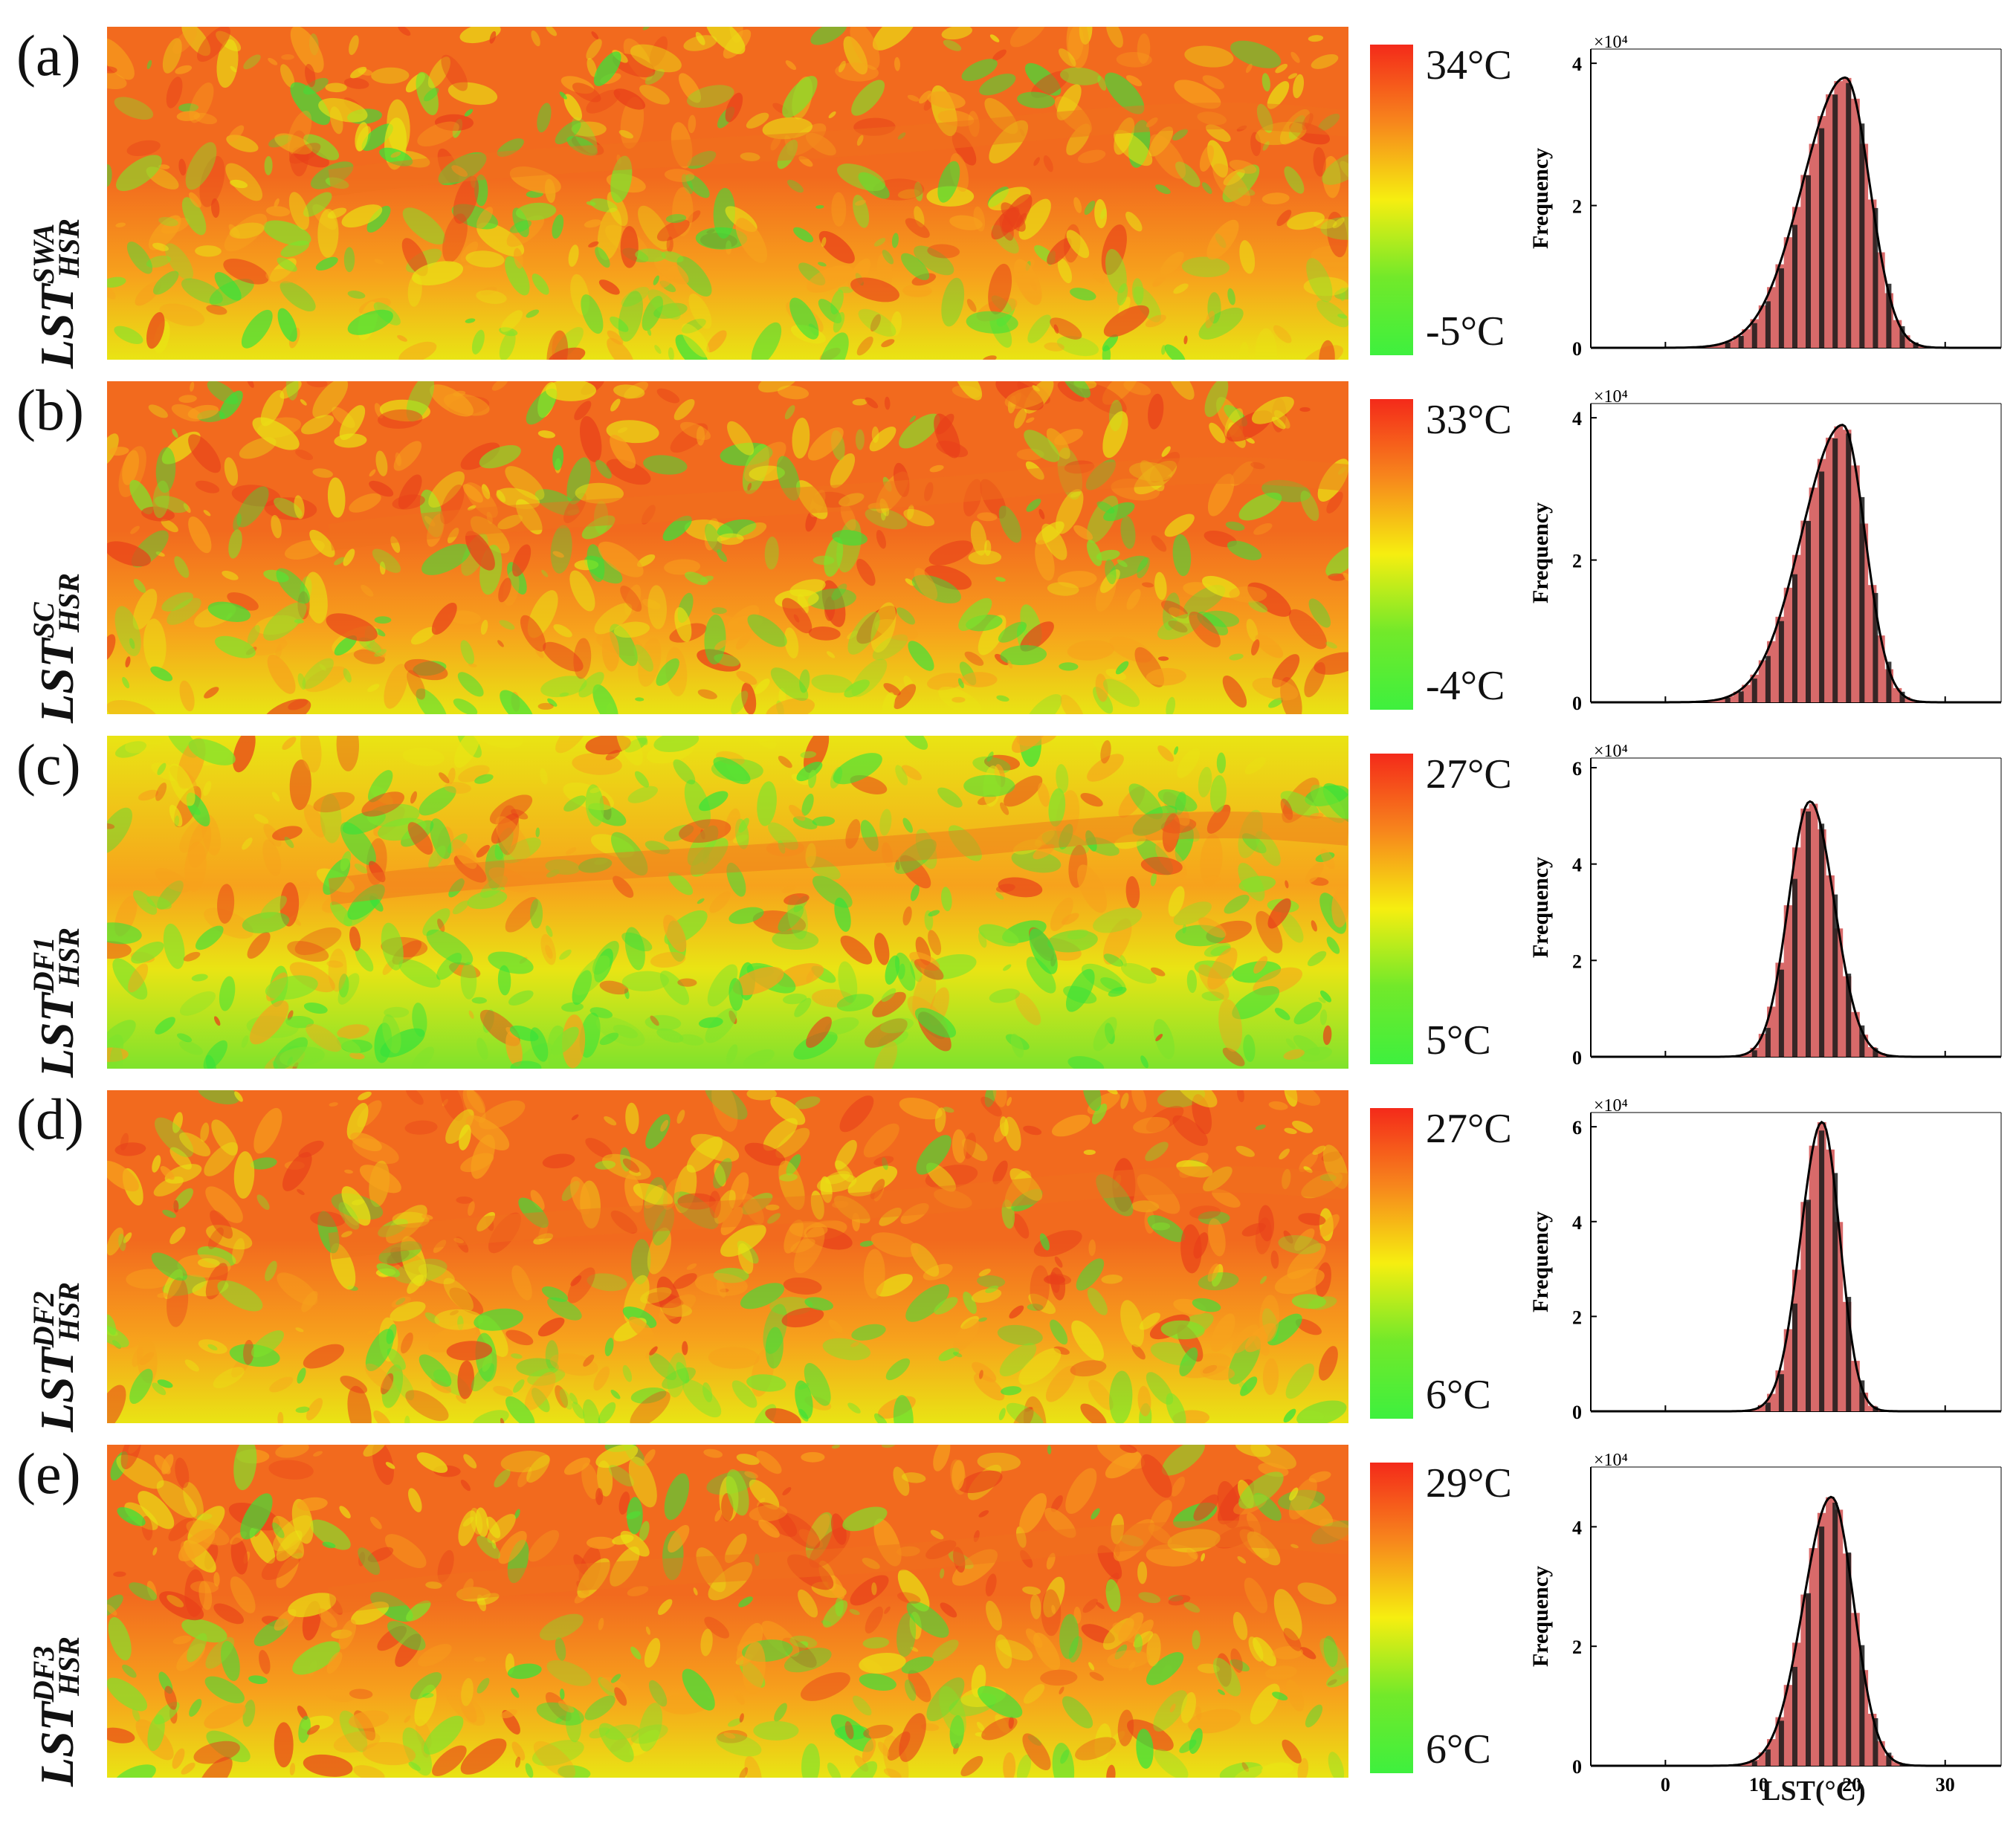 Image resolution: width=2016 pixels, height=1823 pixels. What do you see at coordinates (1469, 1129) in the screenshot?
I see `colorbar-max-label: 27°C` at bounding box center [1469, 1129].